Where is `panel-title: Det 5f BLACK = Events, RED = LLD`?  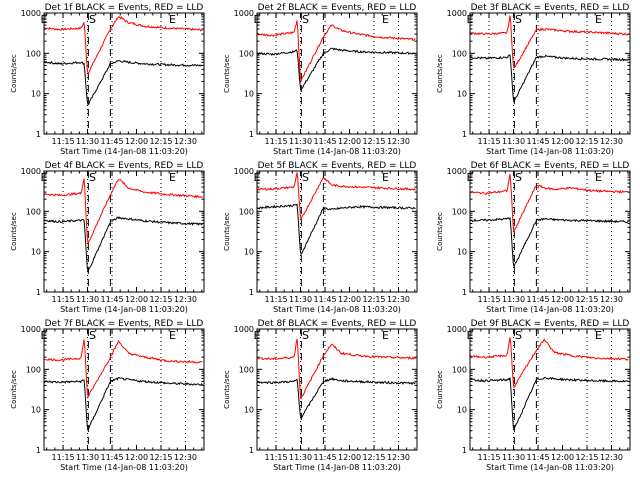 panel-title: Det 5f BLACK = Events, RED = LLD is located at coordinates (337, 166).